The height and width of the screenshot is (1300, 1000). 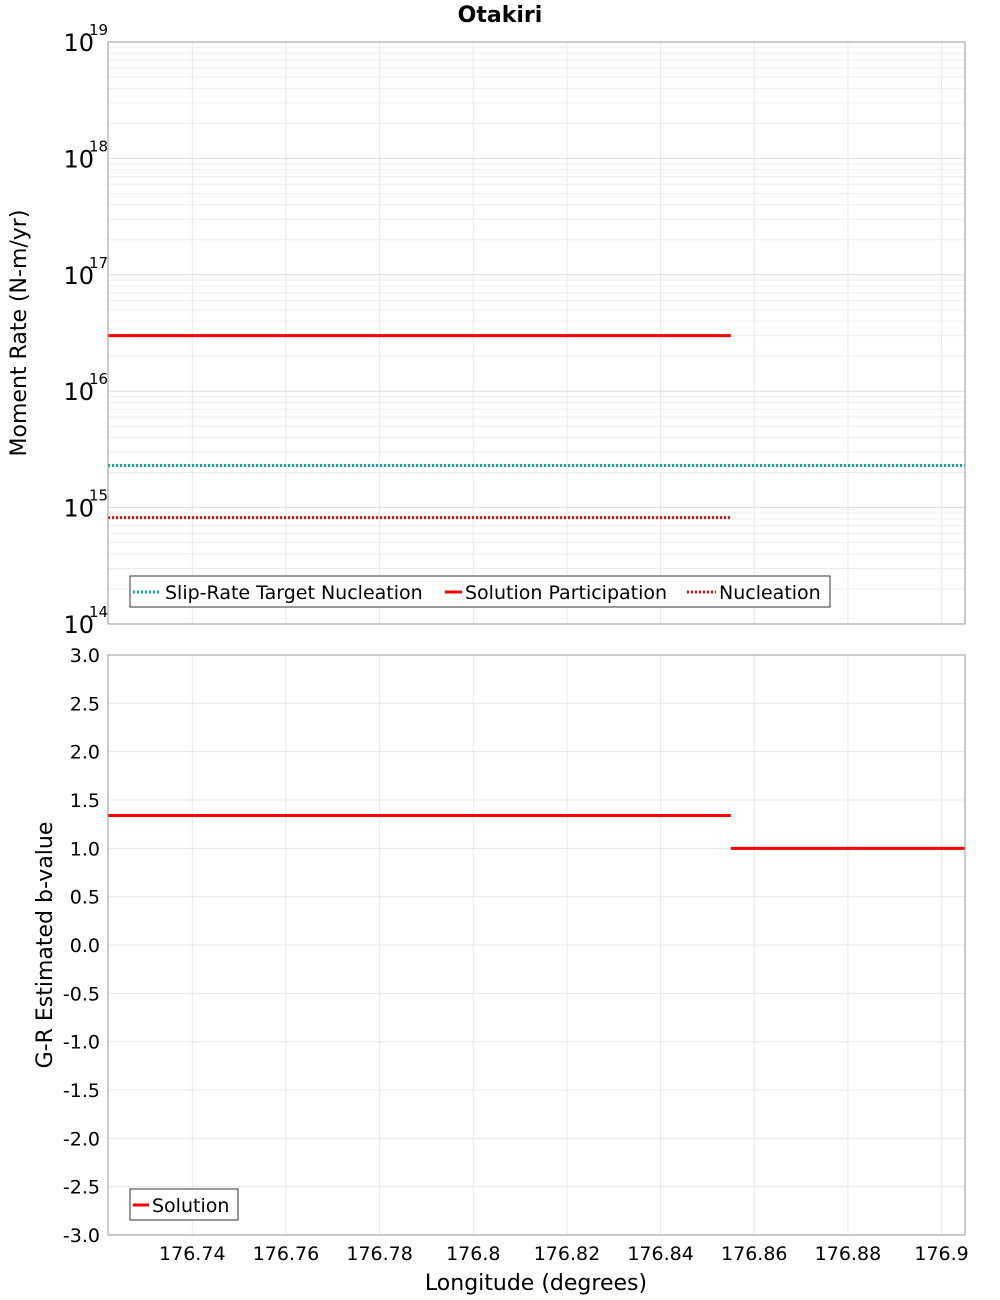 What do you see at coordinates (190, 1206) in the screenshot?
I see `legend-label-solution: Solution` at bounding box center [190, 1206].